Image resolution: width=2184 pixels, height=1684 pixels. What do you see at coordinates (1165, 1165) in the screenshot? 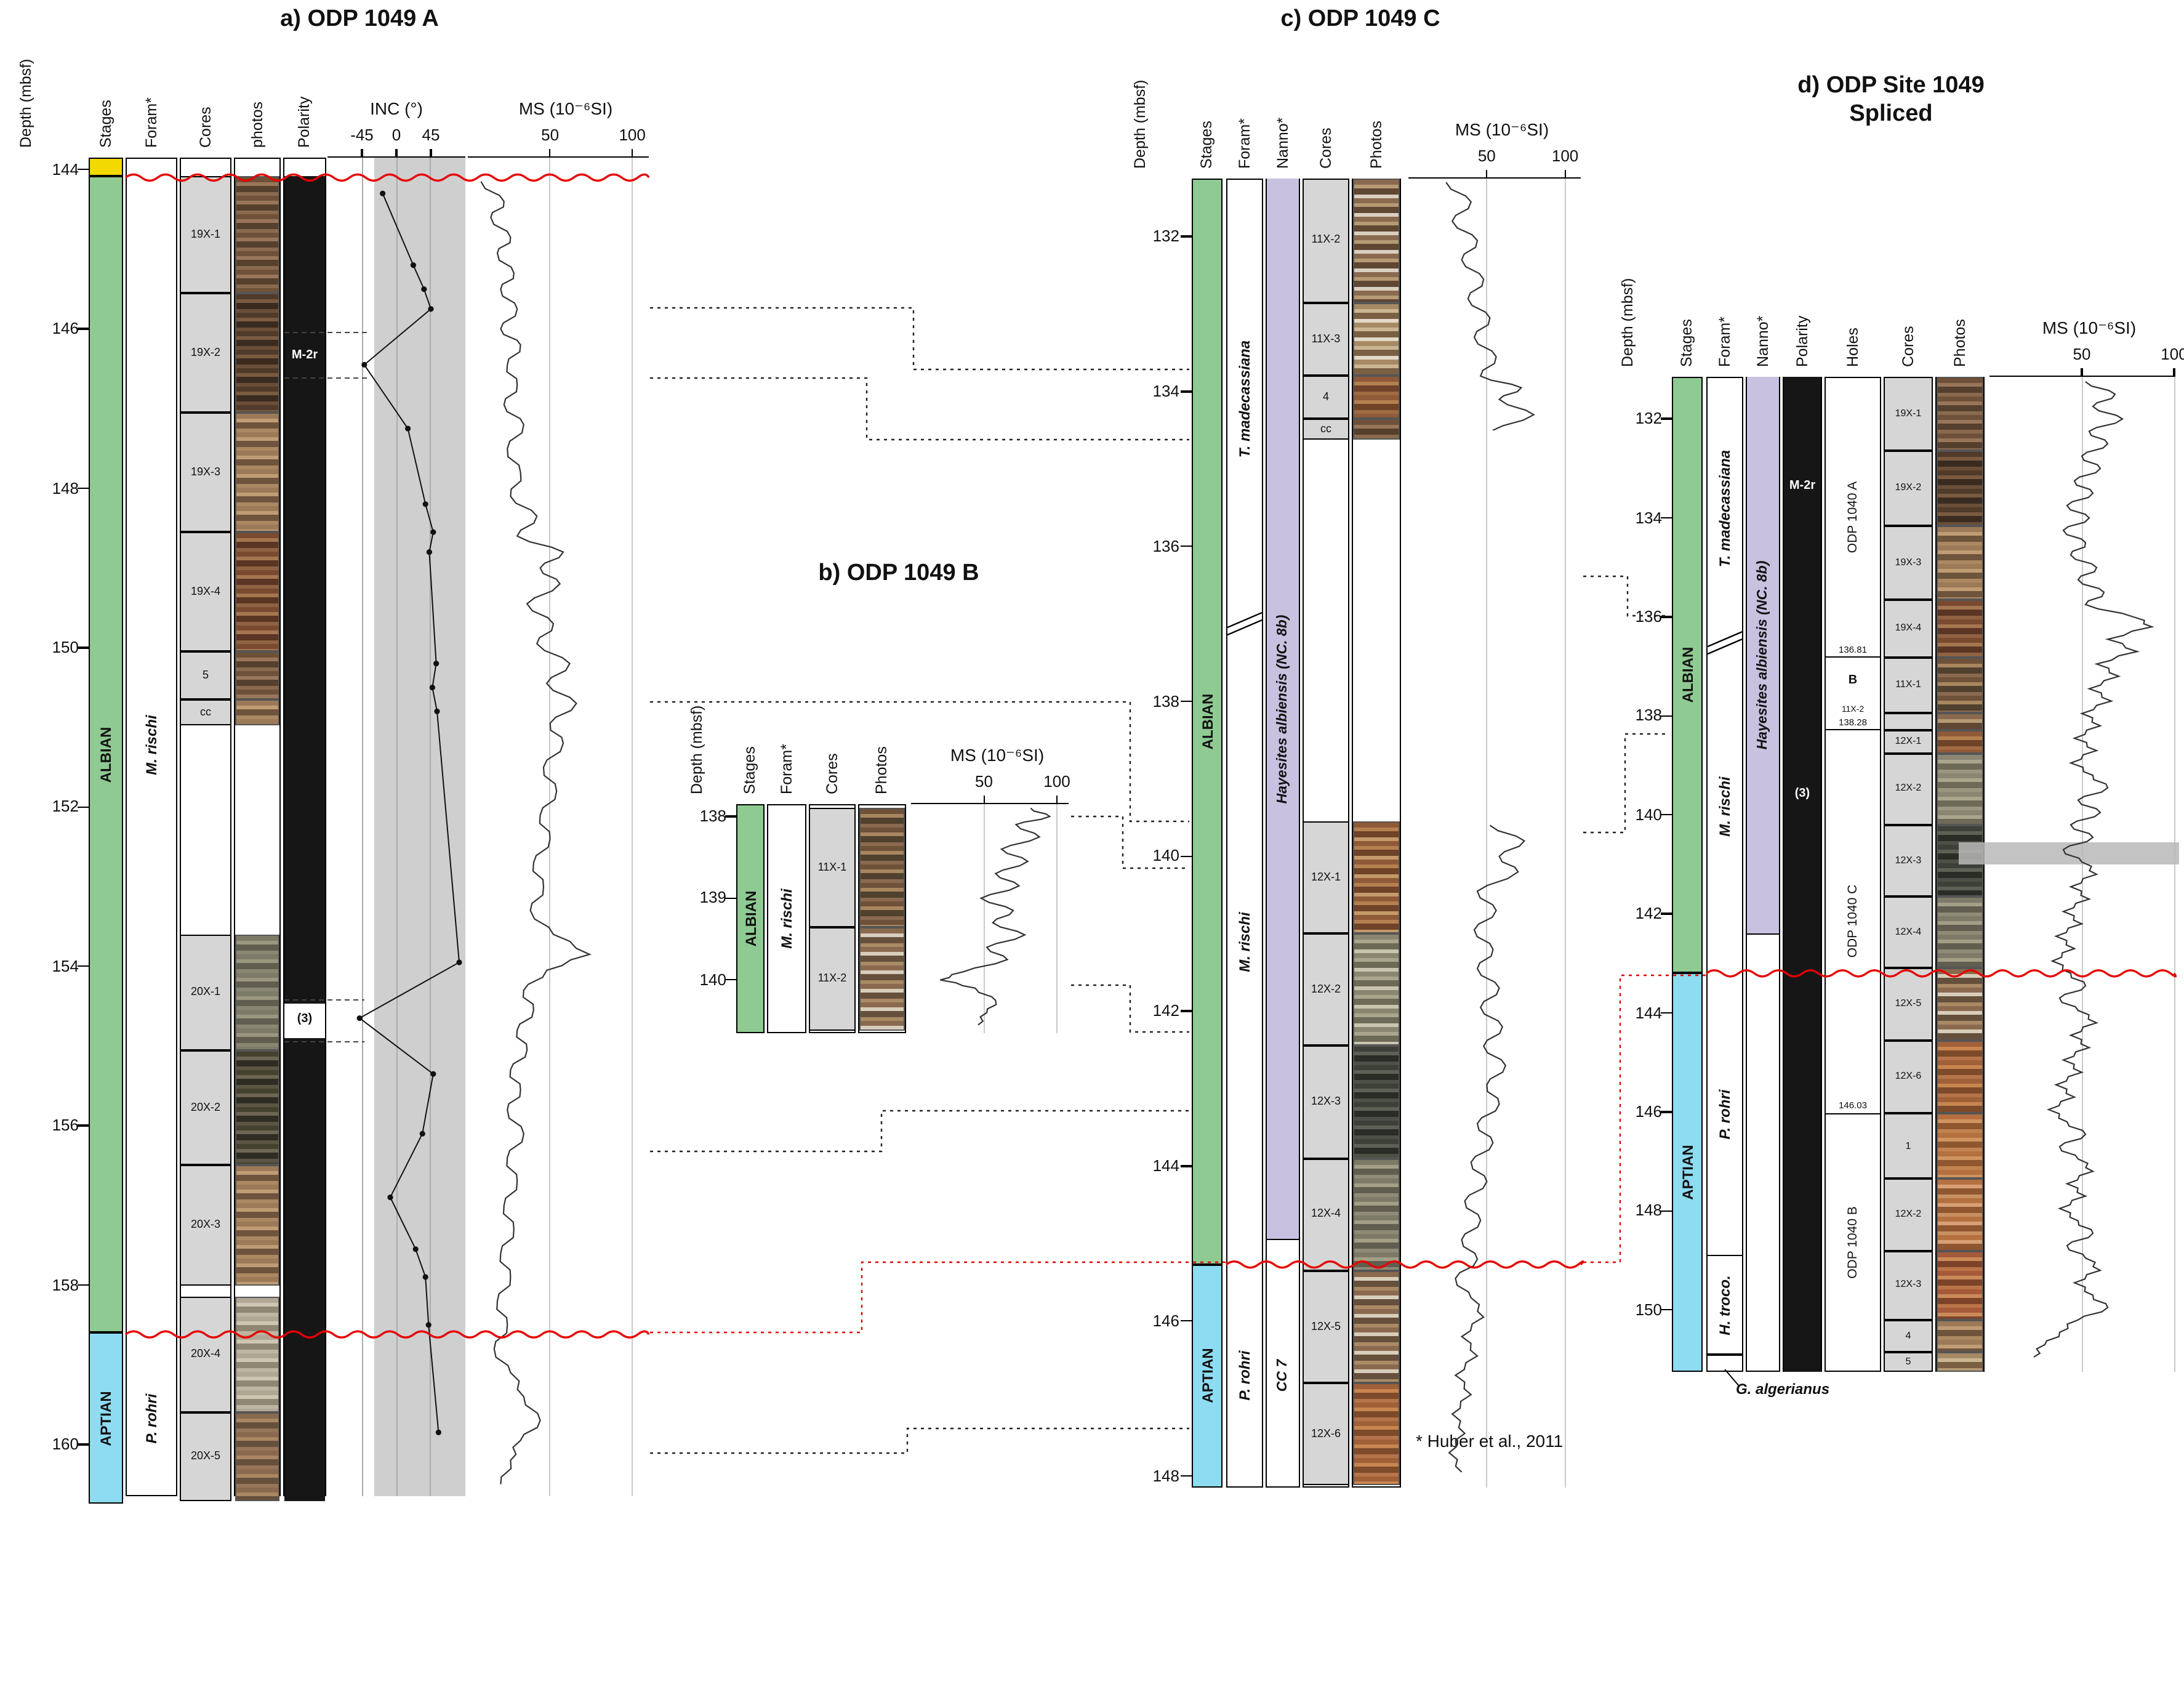
I see `depth-tick-label: 144` at bounding box center [1165, 1165].